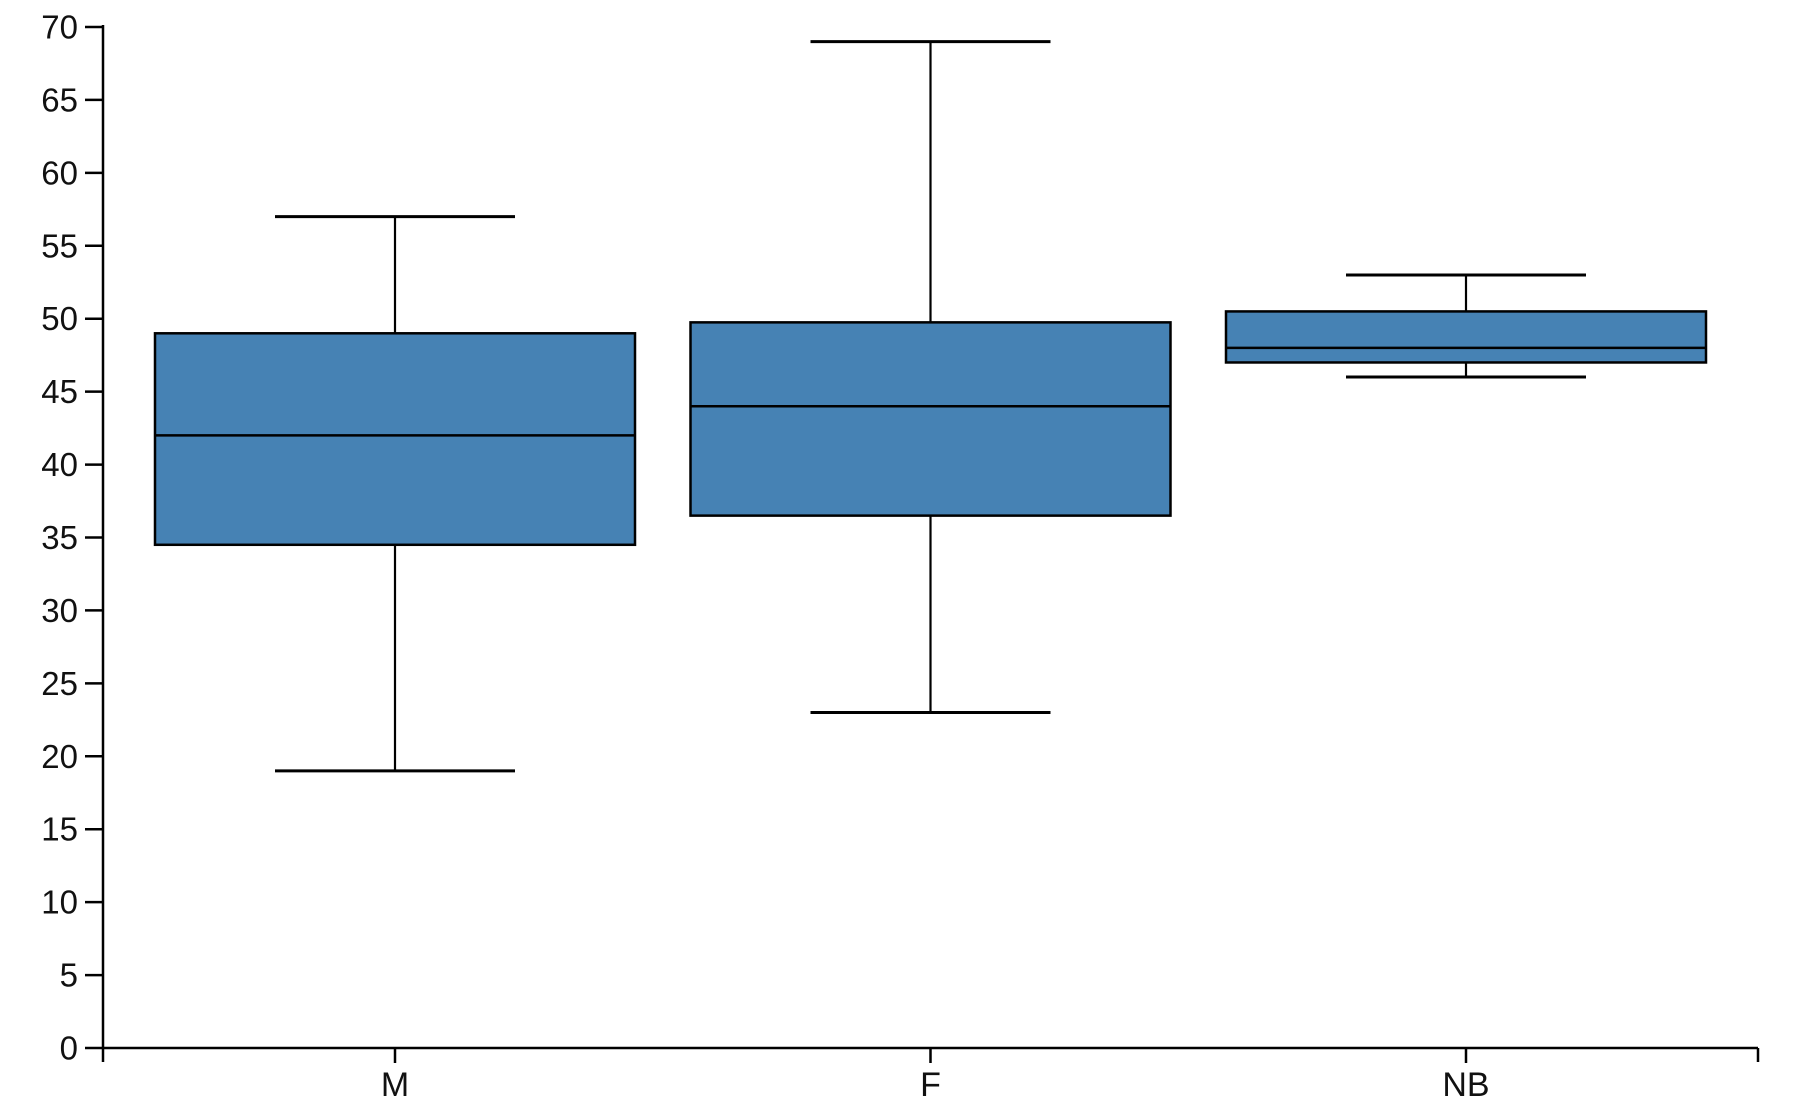 The height and width of the screenshot is (1100, 1800). Describe the element at coordinates (59, 391) in the screenshot. I see `y-axis-tick-label: 45` at that location.